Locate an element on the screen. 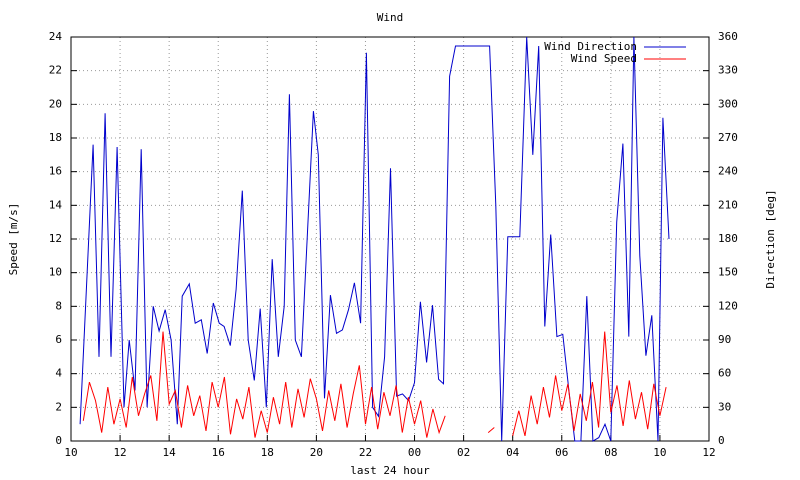 Image resolution: width=800 pixels, height=480 pixels. x-tick-label: 20 is located at coordinates (316, 452).